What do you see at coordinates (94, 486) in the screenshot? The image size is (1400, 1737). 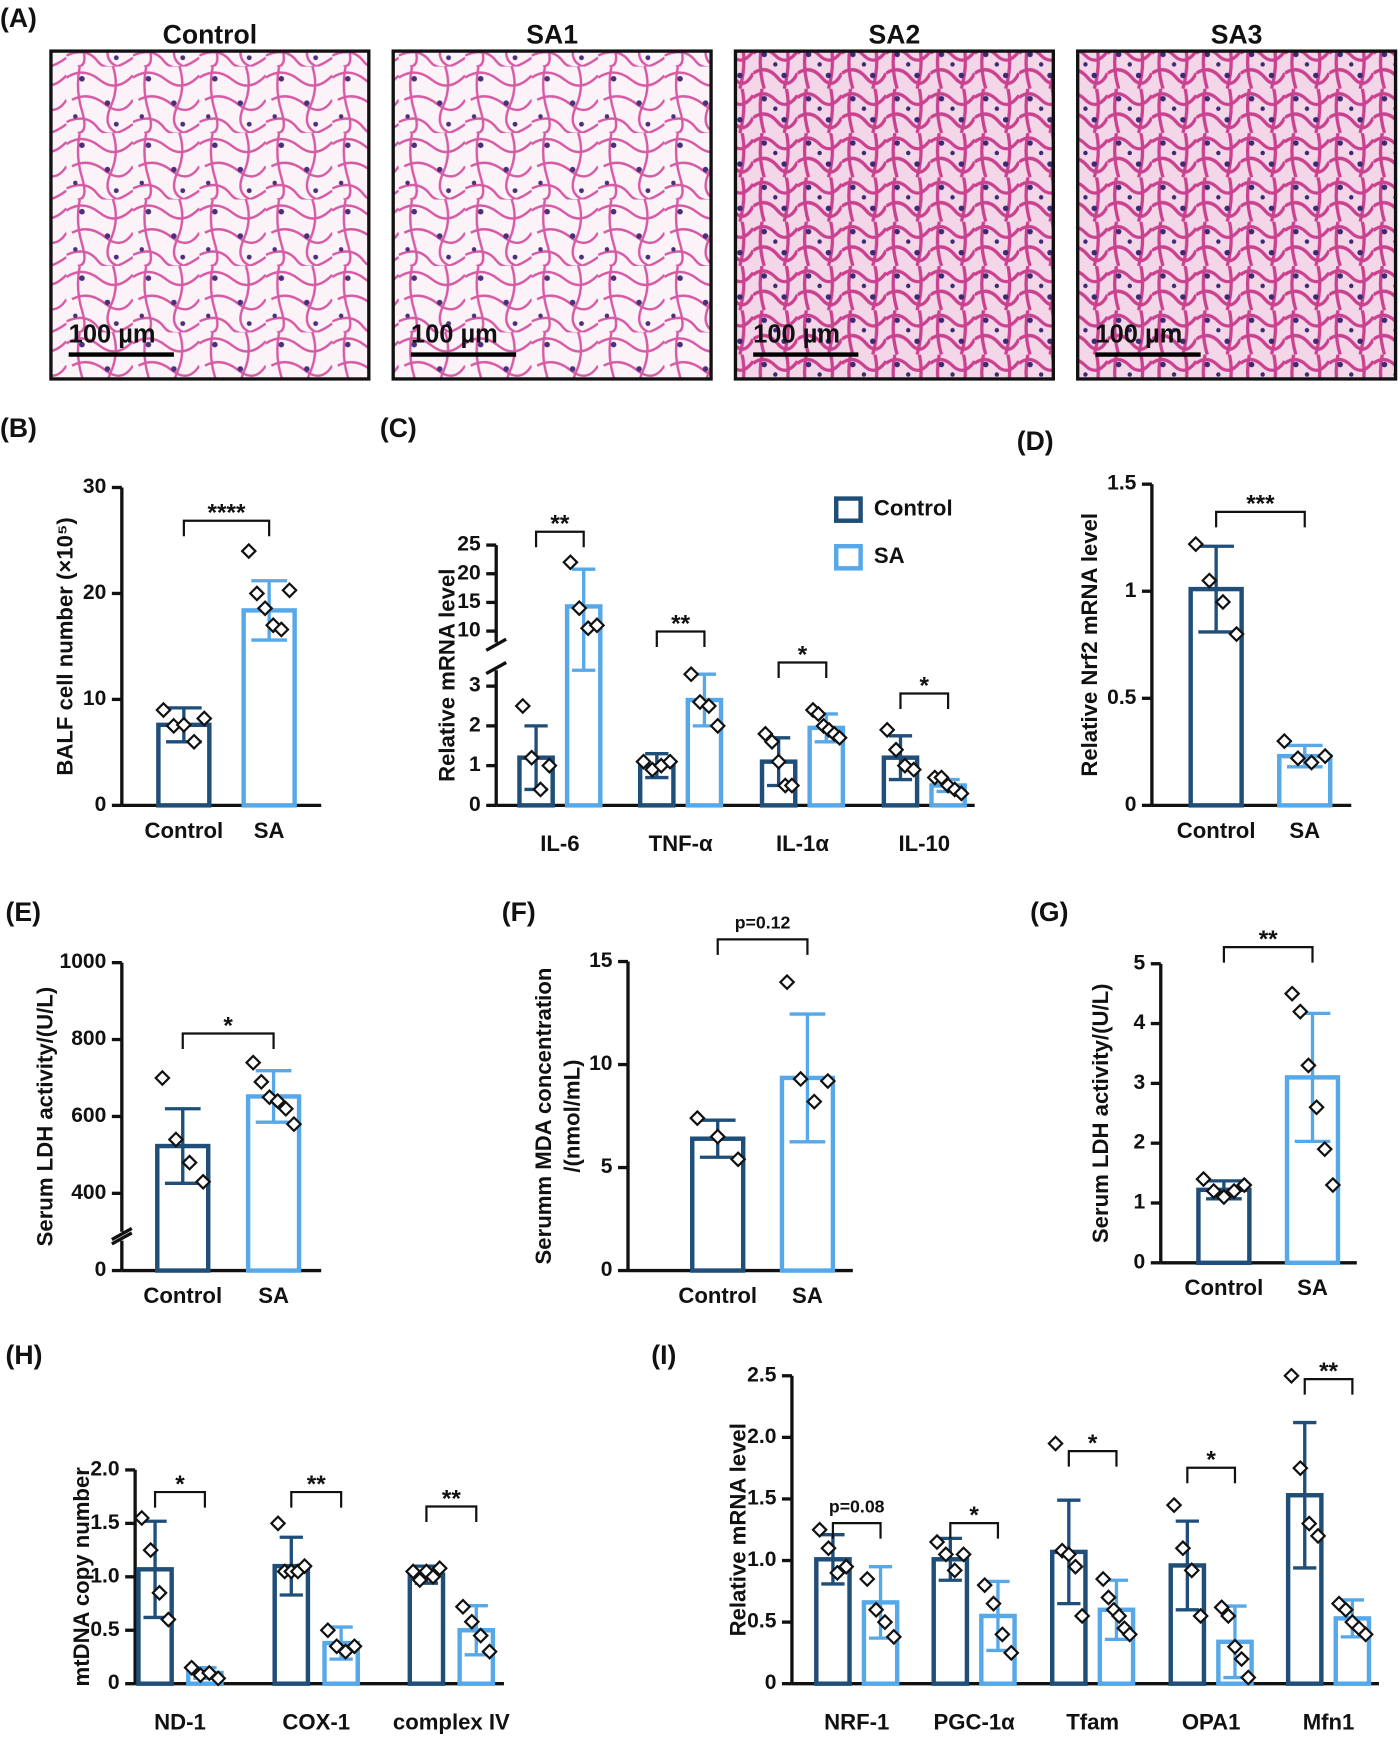 I see `y-tick-label: 30` at bounding box center [94, 486].